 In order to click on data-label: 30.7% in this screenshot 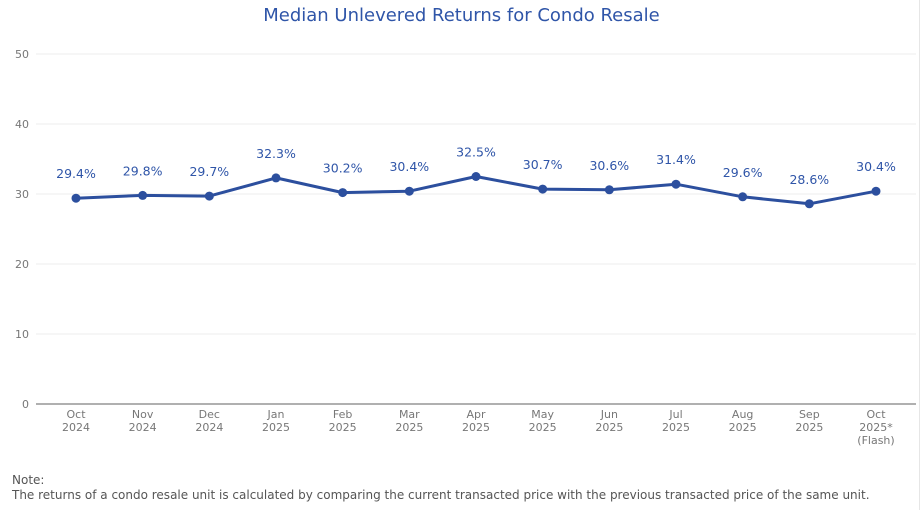, I will do `click(543, 164)`.